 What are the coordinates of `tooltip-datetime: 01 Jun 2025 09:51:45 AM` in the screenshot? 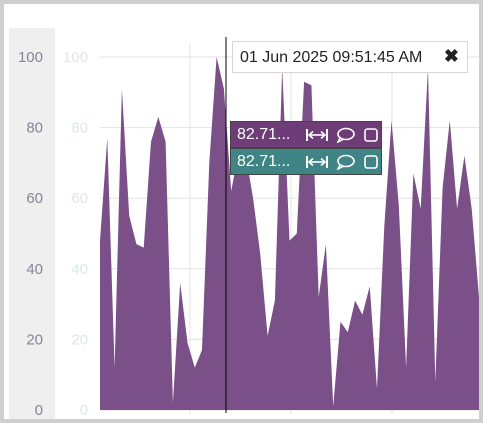 It's located at (331, 57).